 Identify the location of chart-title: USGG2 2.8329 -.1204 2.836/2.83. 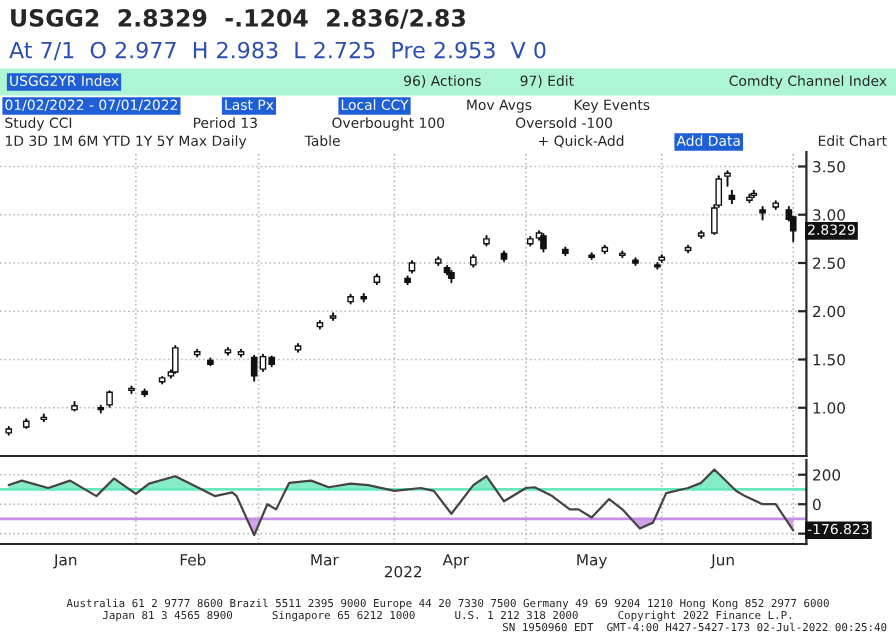
(238, 18).